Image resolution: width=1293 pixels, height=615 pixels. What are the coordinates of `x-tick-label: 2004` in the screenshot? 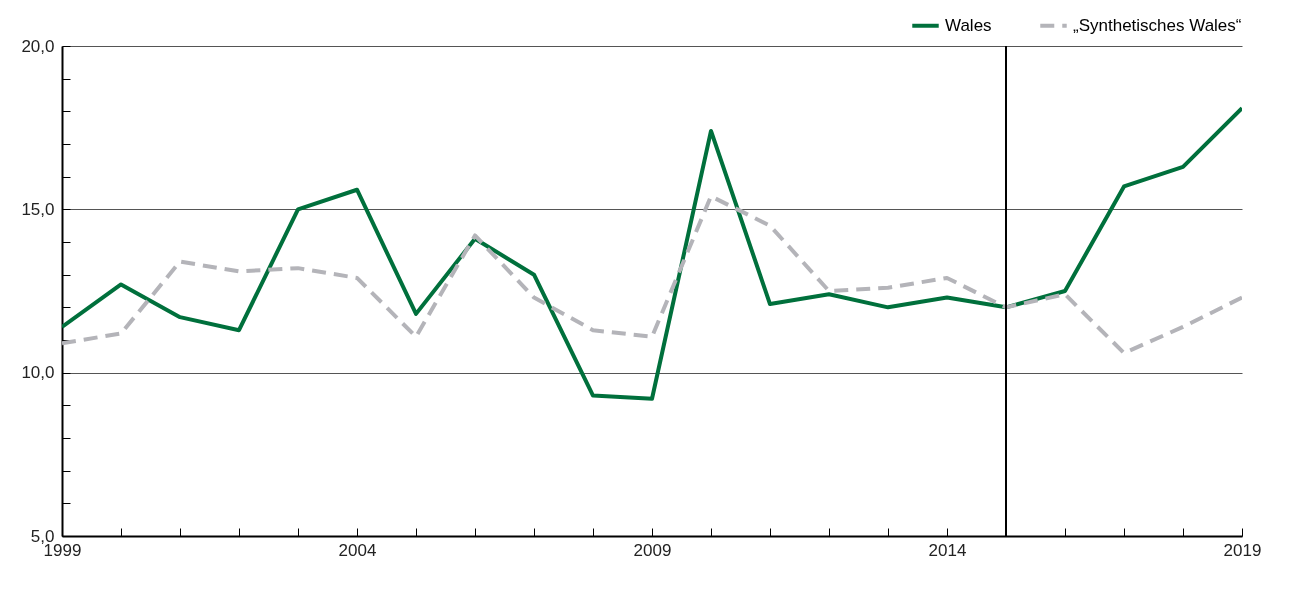 It's located at (357, 550).